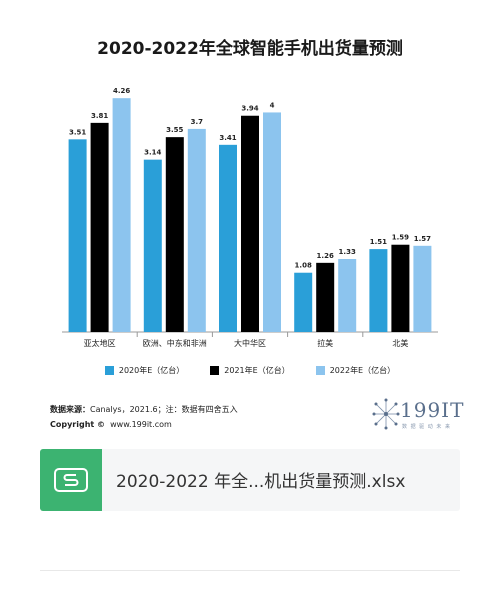  I want to click on copyright-label: Copyright ©, so click(78, 424).